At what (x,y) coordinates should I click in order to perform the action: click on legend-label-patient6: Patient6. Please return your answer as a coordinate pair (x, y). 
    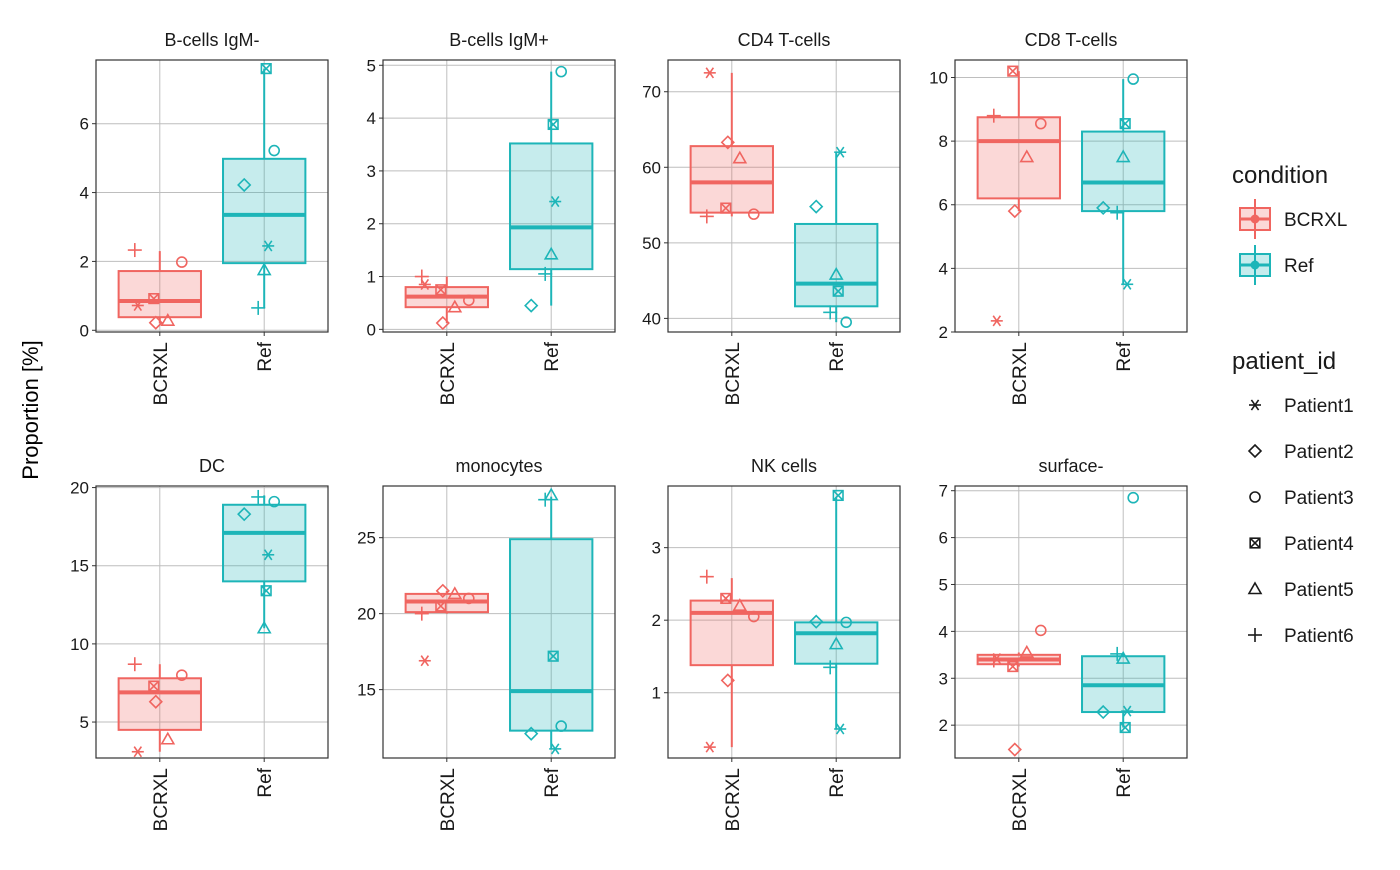
    Looking at the image, I should click on (1319, 636).